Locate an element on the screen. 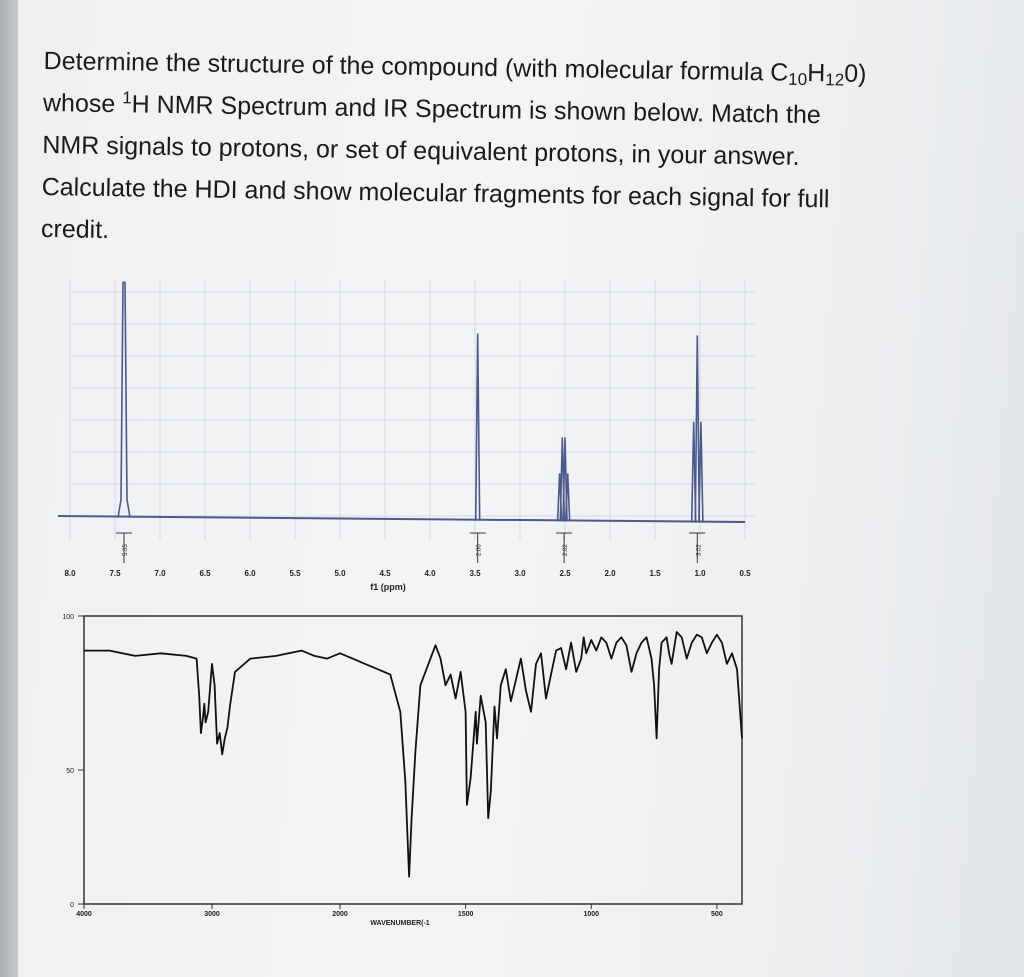 Image resolution: width=1024 pixels, height=977 pixels. ir-x-axis-label: WAVENUMBER(-1 is located at coordinates (399, 923).